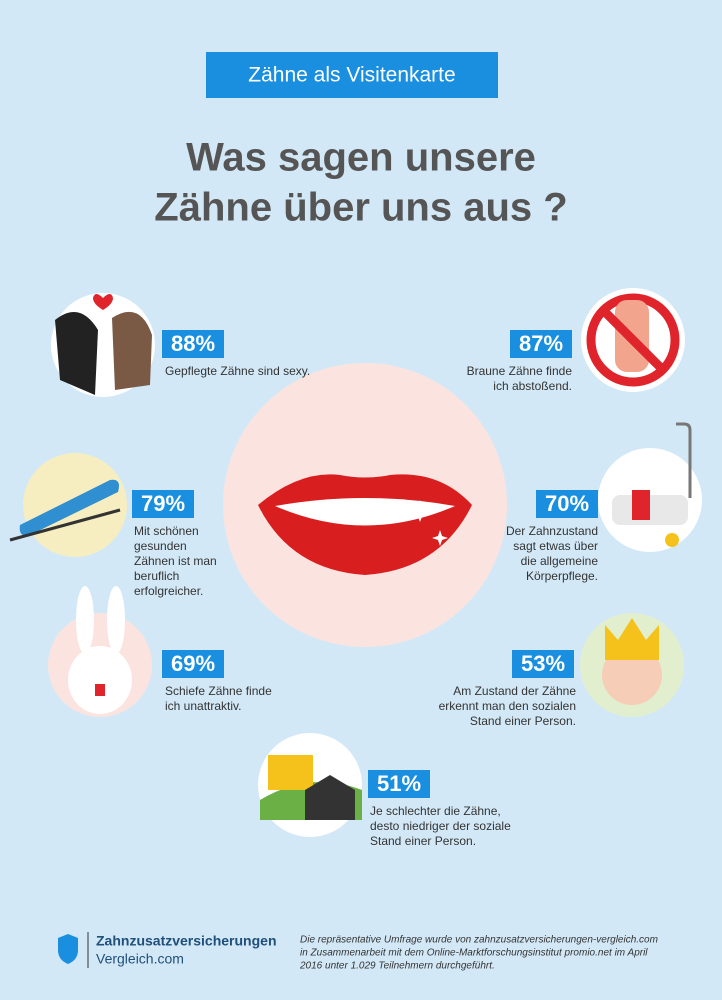 The width and height of the screenshot is (722, 1000). I want to click on header-label: Zähne als Visitenkarte, so click(351, 75).